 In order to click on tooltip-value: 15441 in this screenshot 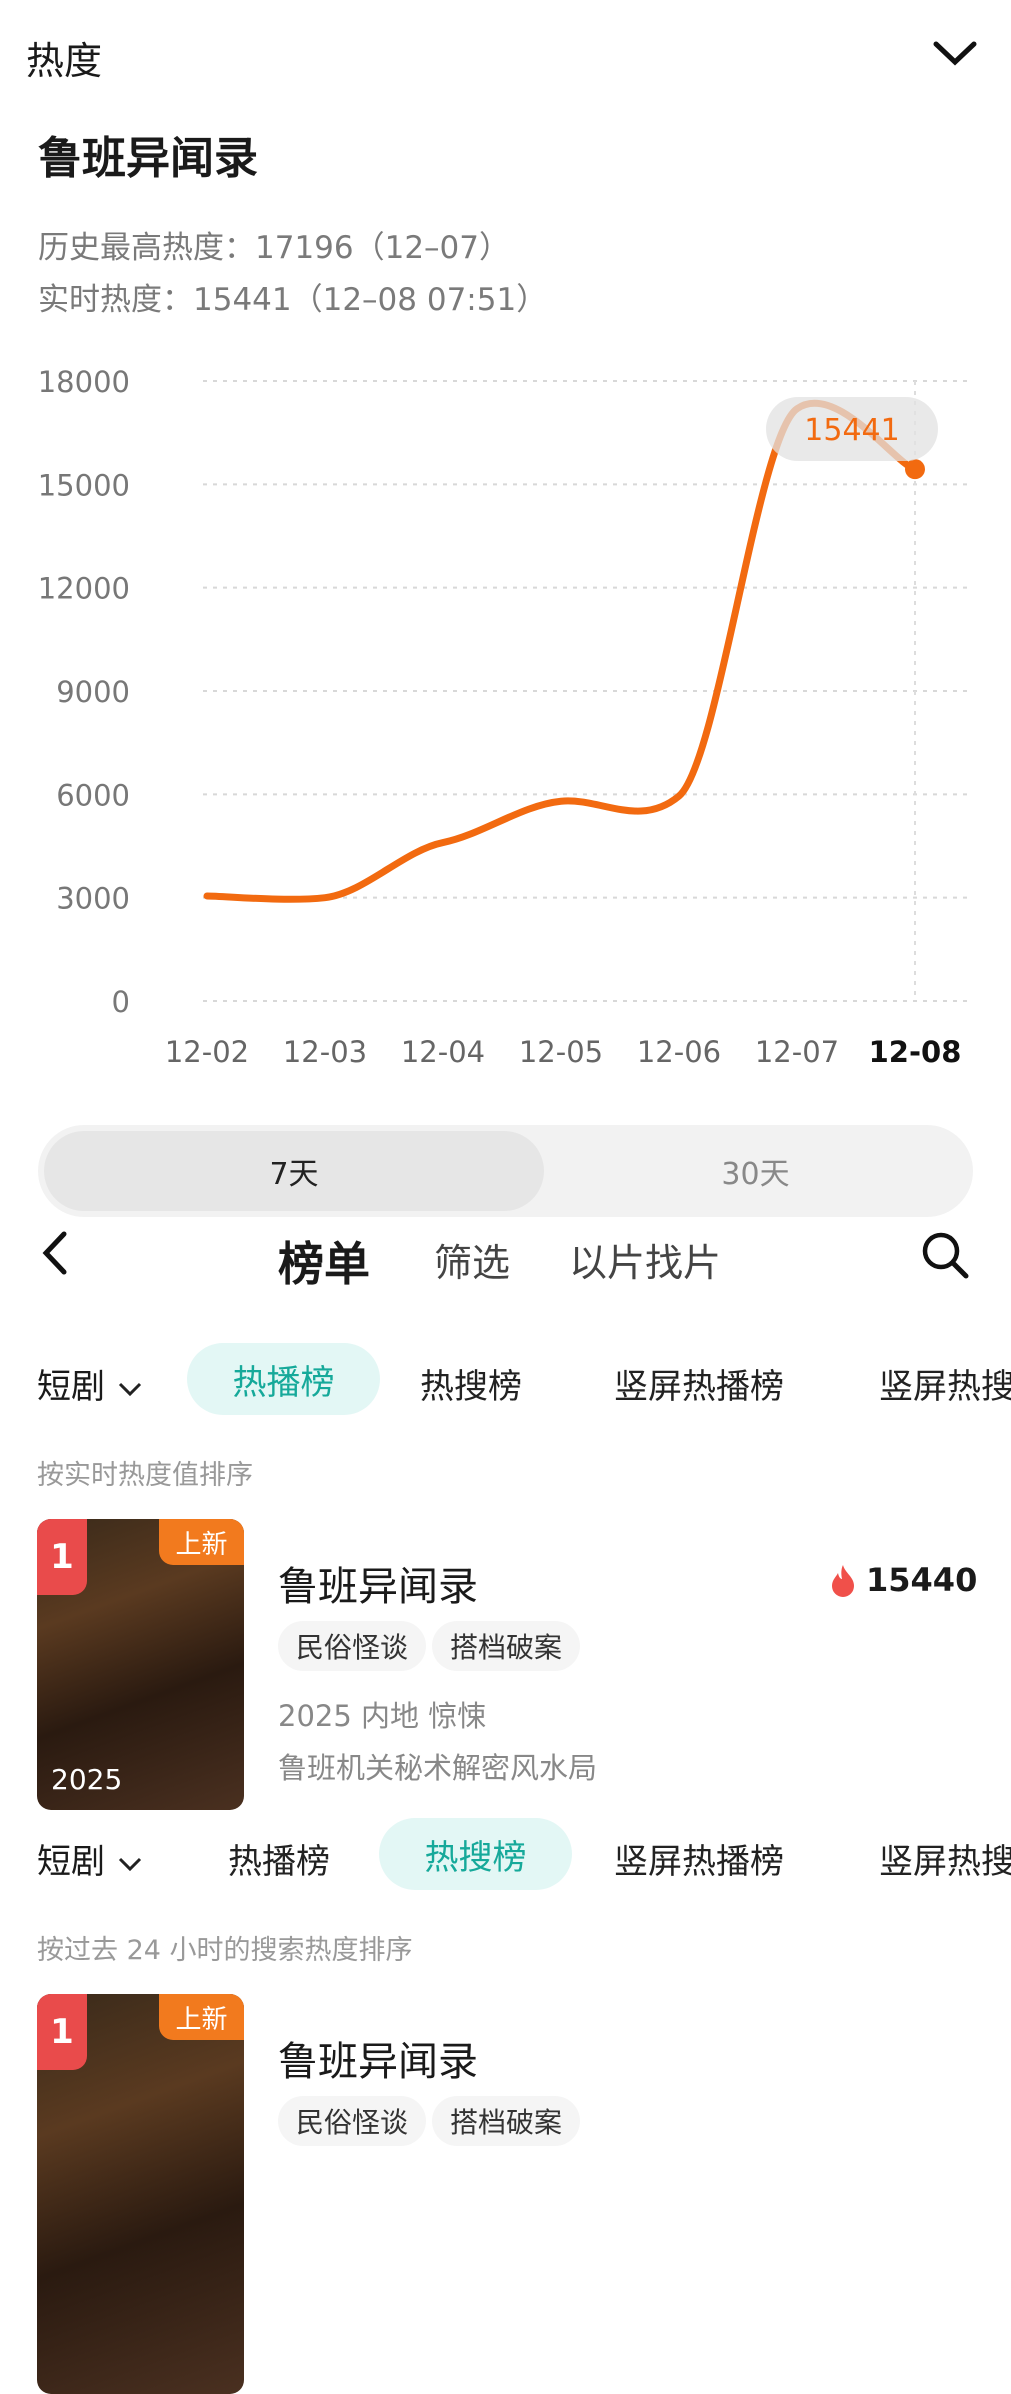, I will do `click(851, 430)`.